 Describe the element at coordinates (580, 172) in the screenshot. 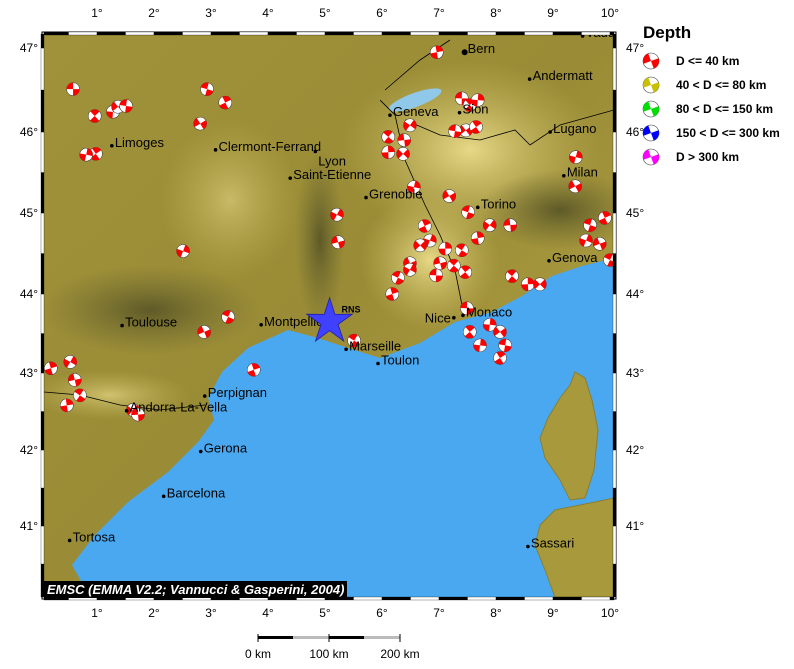

I see `city-milan: Milan` at that location.